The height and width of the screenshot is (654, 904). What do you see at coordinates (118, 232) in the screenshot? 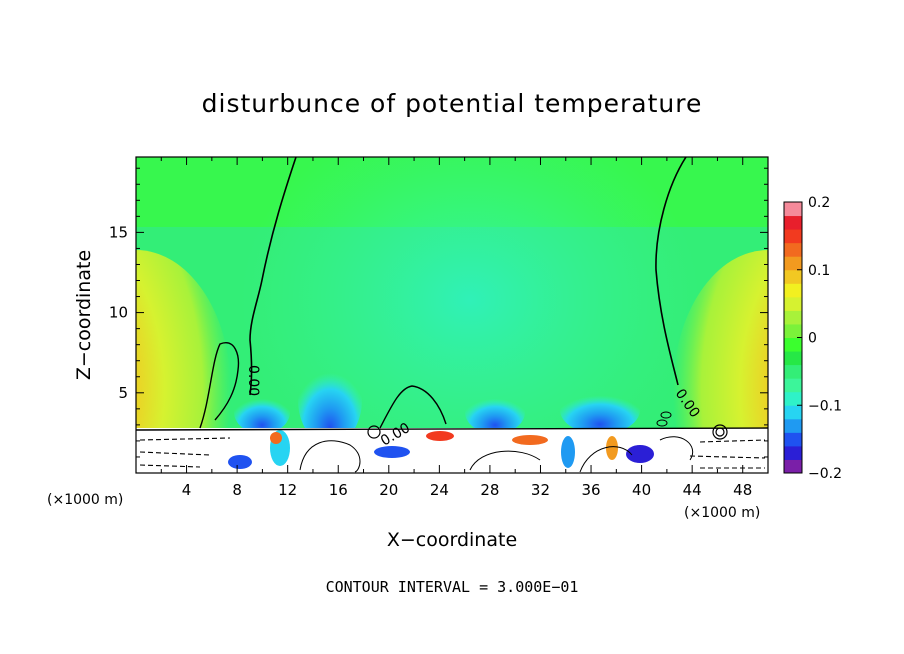
I see `y-tick-label: 15` at bounding box center [118, 232].